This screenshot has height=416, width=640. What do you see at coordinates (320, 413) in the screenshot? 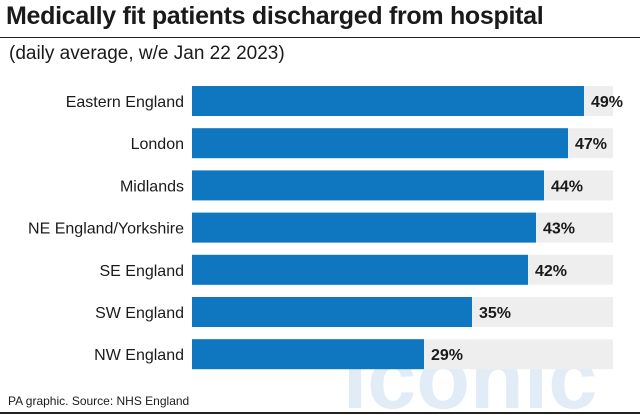
I see `bottom-divider` at bounding box center [320, 413].